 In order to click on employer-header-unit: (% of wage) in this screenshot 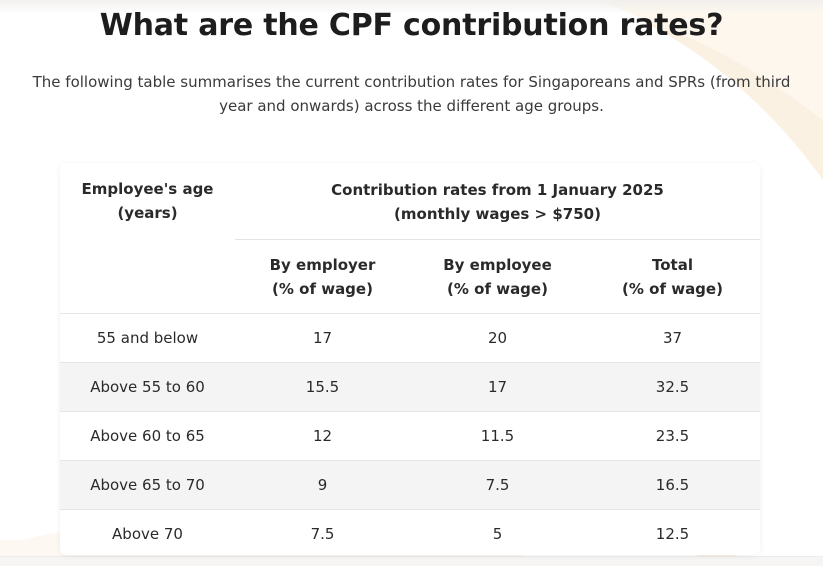, I will do `click(322, 288)`.